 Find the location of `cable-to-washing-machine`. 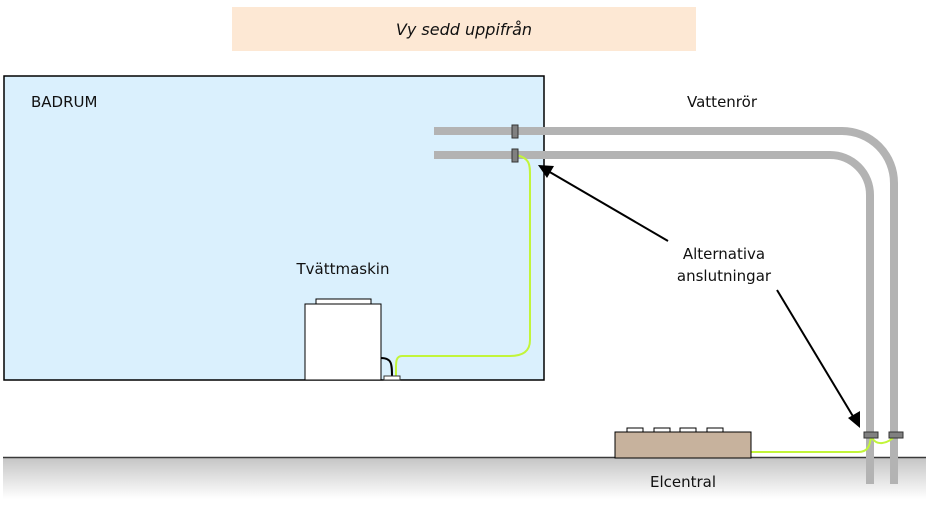

cable-to-washing-machine is located at coordinates (463, 265).